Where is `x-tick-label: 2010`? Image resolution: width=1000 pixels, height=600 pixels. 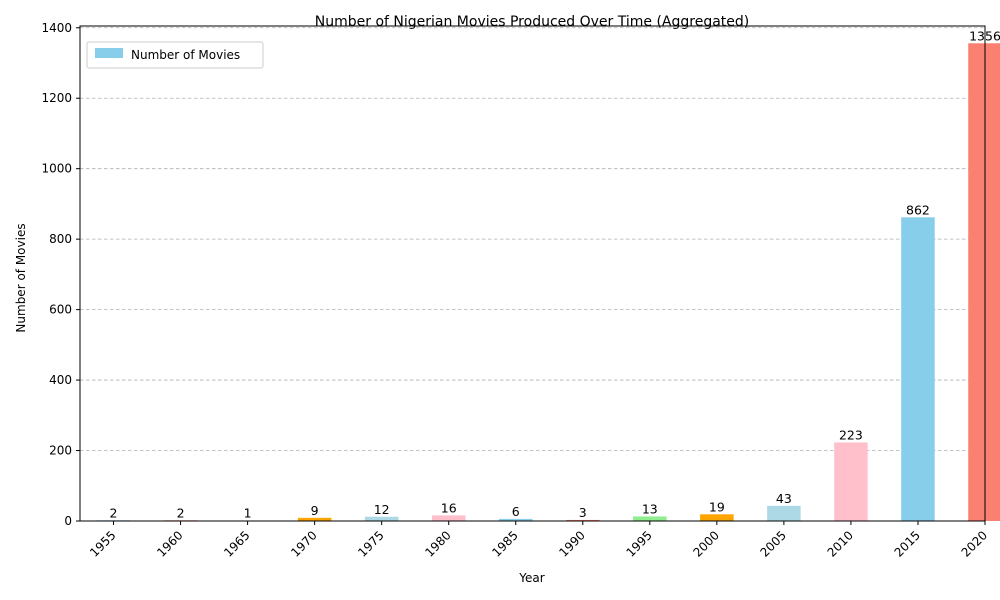
x-tick-label: 2010 is located at coordinates (840, 543).